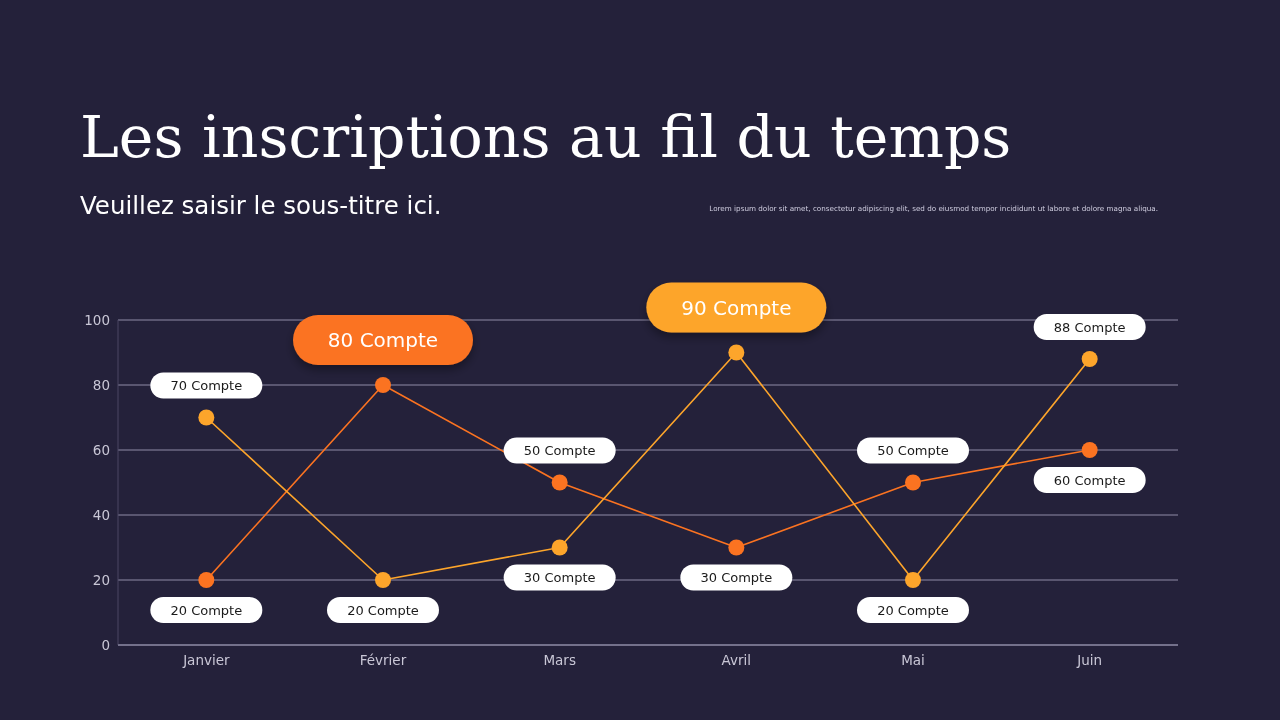 The height and width of the screenshot is (720, 1280). Describe the element at coordinates (736, 307) in the screenshot. I see `data-label: 90 Compte` at that location.